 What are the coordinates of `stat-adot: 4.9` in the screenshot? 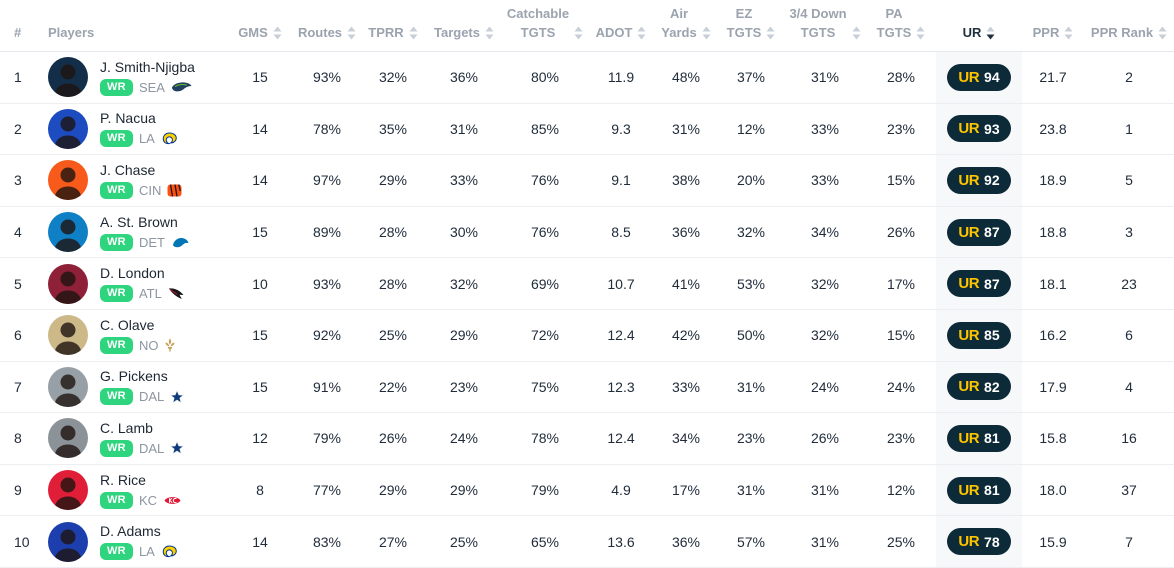 It's located at (621, 490).